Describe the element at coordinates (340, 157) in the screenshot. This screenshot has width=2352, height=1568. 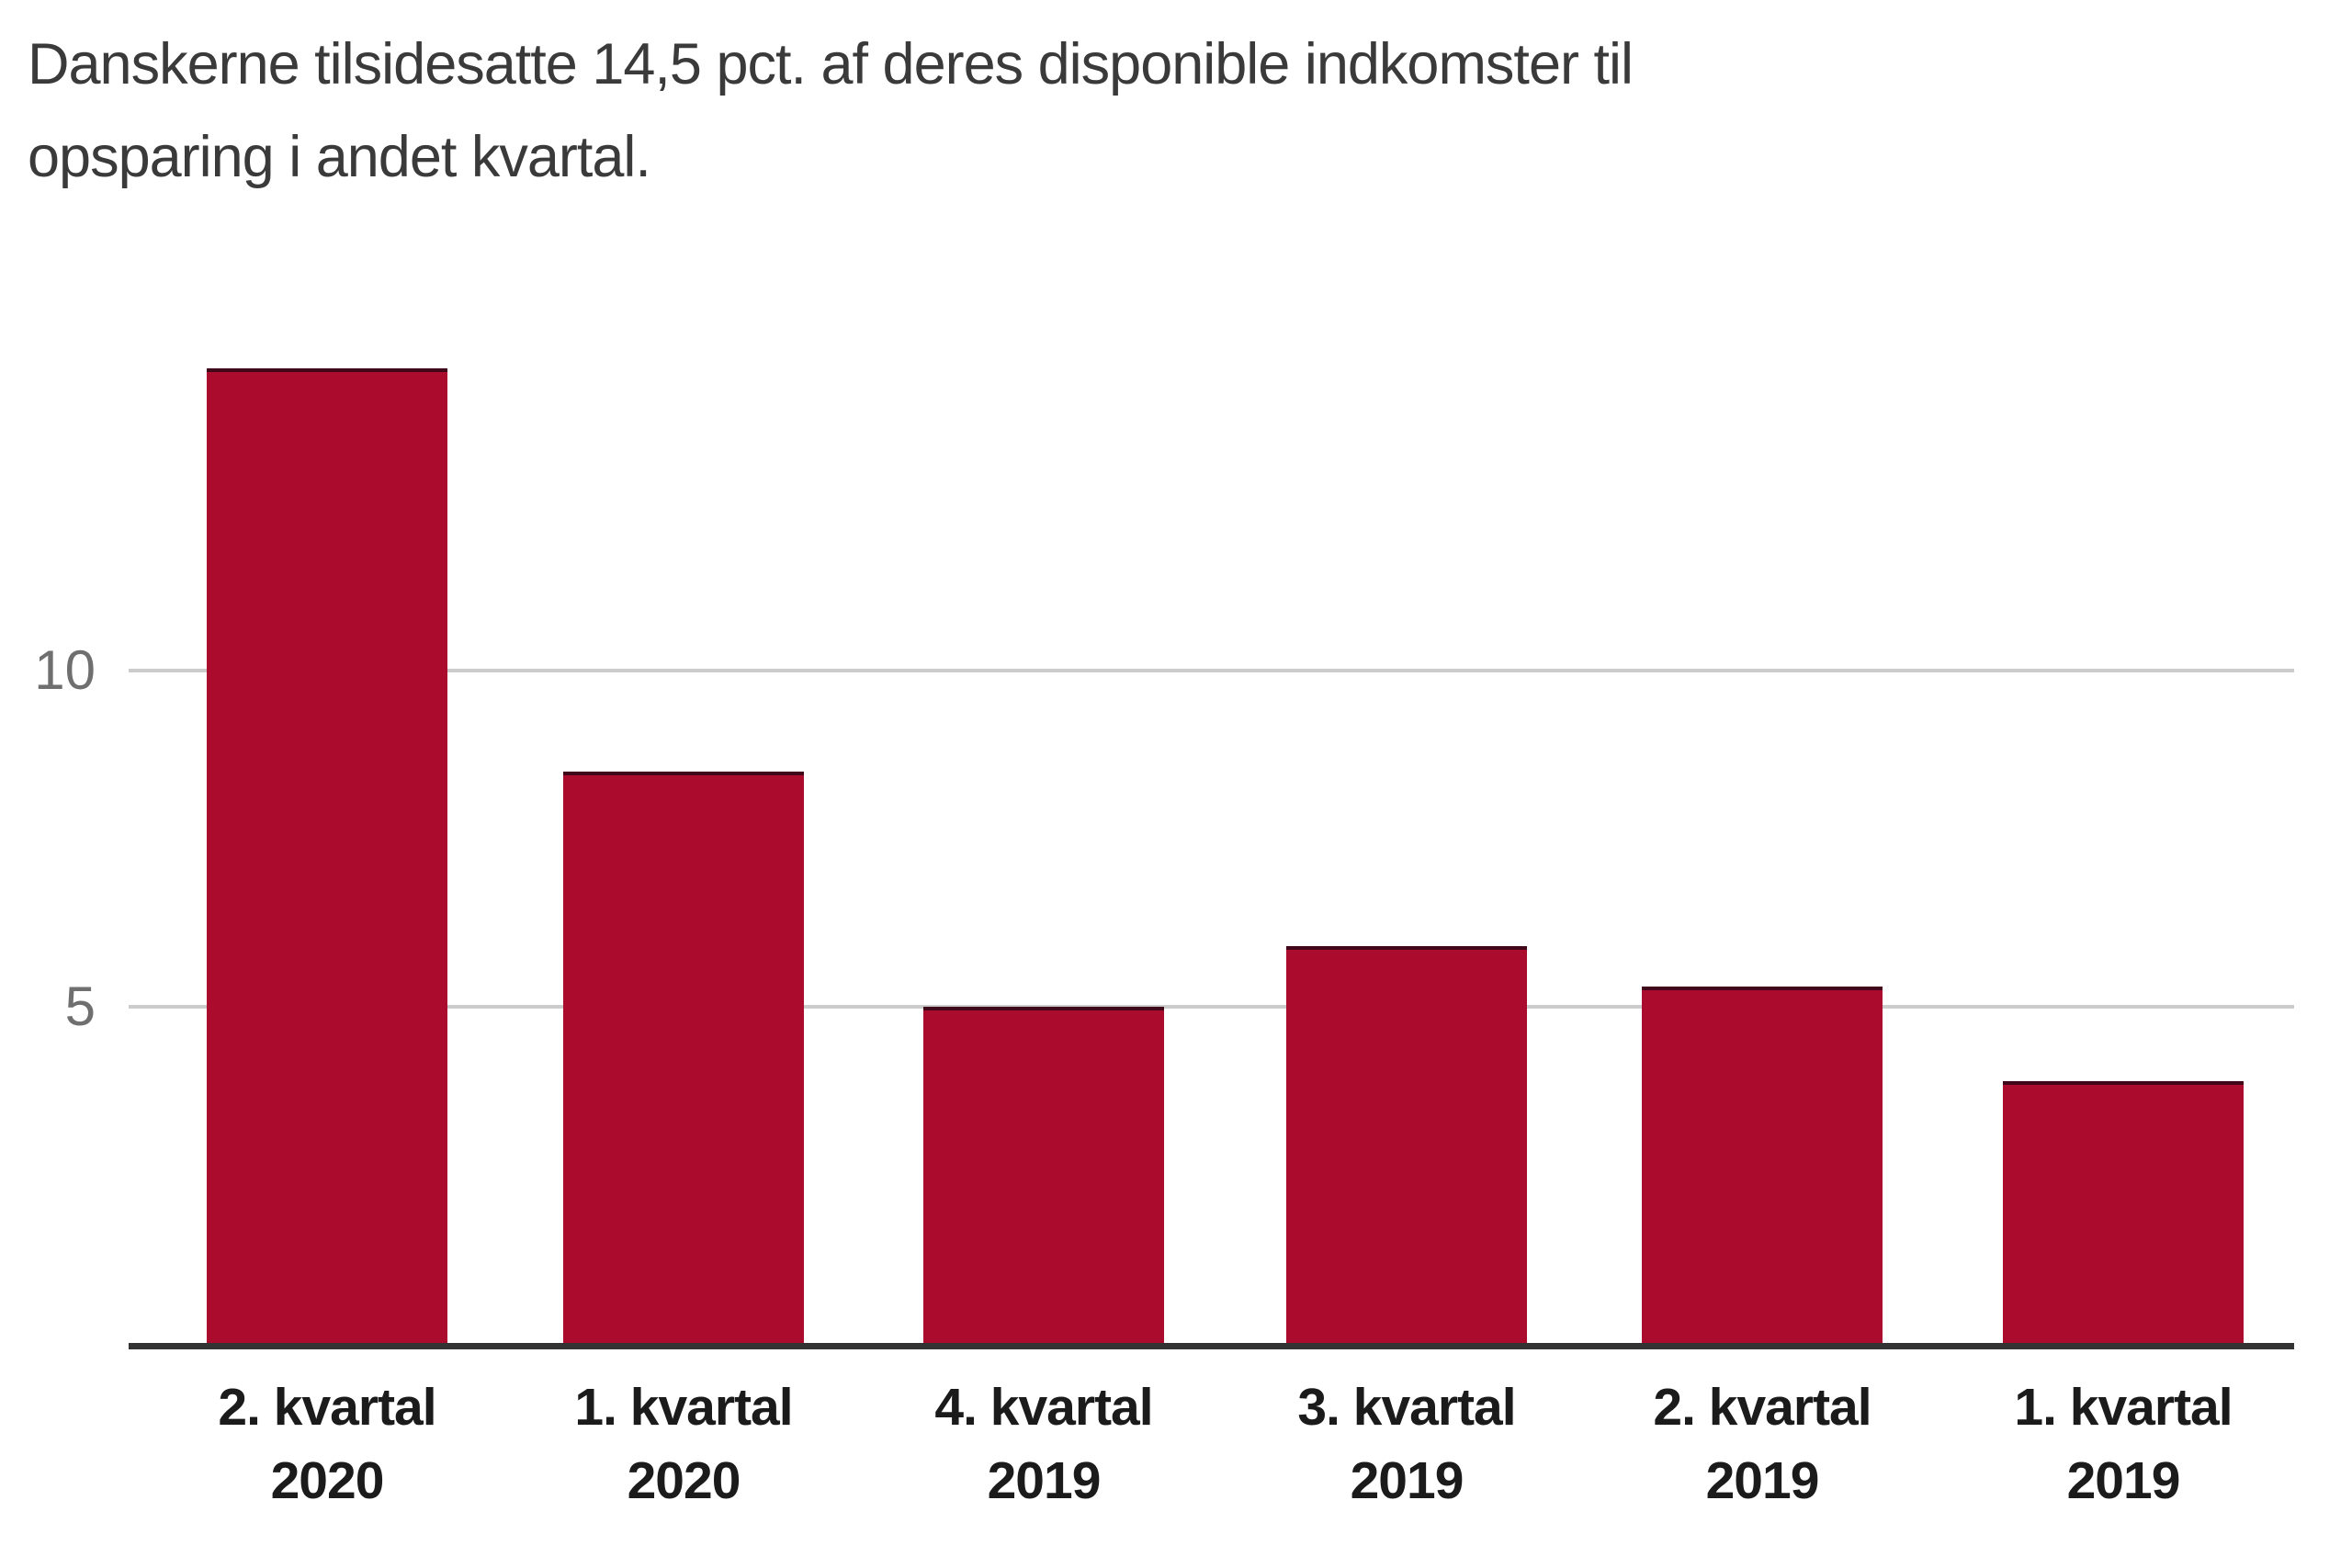
I see `chart-title-line-2: opsparing i andet kvartal.` at that location.